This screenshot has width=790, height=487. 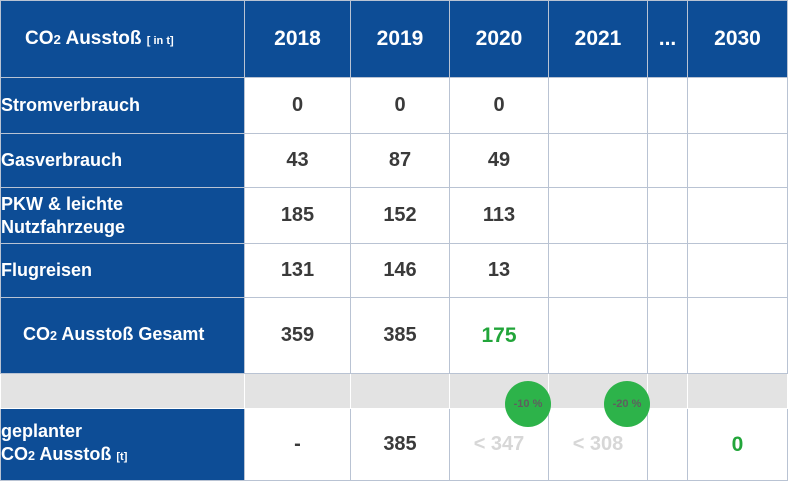 What do you see at coordinates (32, 456) in the screenshot?
I see `planned-co2-subscript: 2` at bounding box center [32, 456].